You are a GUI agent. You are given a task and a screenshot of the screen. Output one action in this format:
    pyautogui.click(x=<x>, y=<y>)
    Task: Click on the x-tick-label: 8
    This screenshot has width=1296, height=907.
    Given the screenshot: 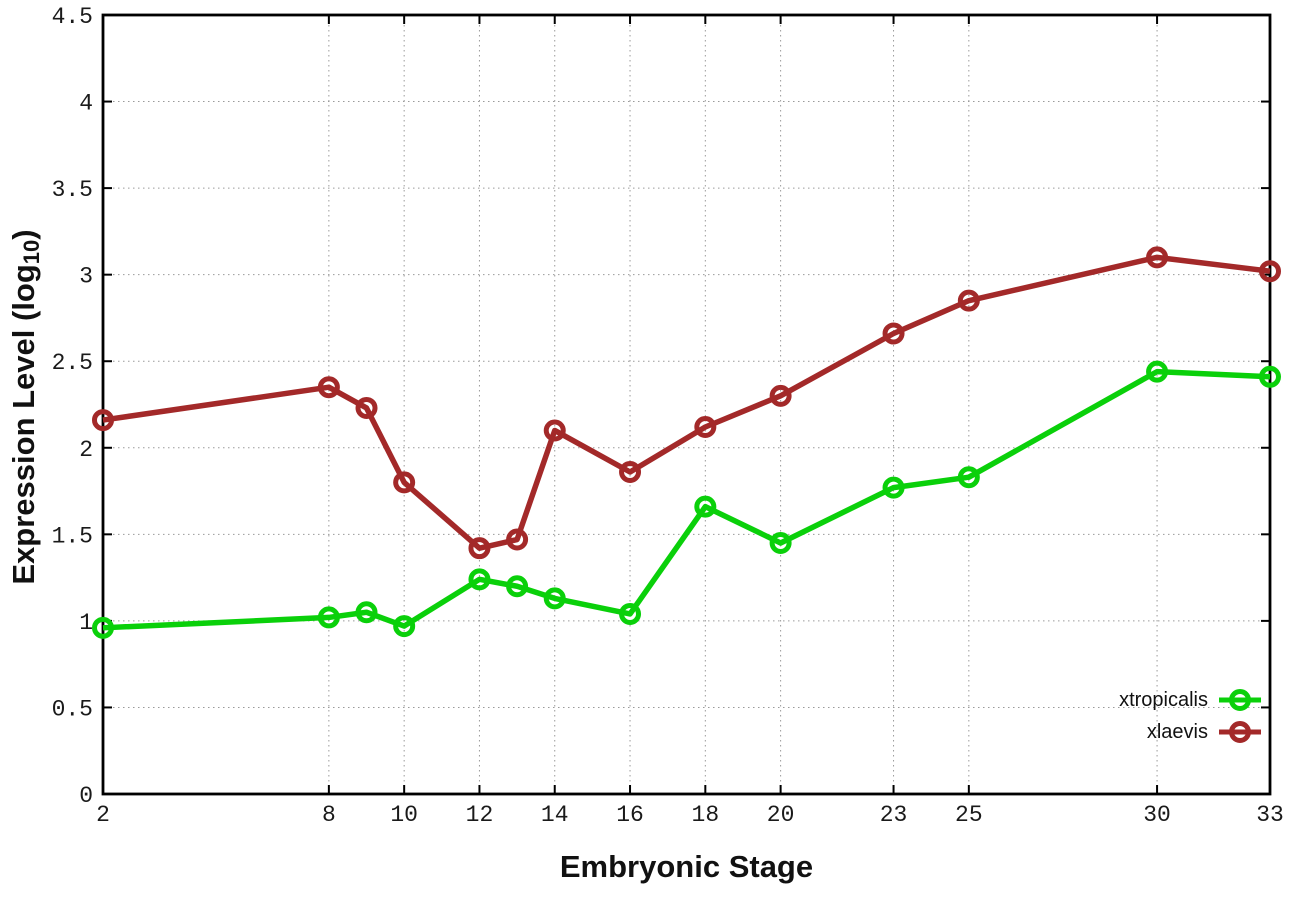 What is the action you would take?
    pyautogui.click(x=329, y=815)
    